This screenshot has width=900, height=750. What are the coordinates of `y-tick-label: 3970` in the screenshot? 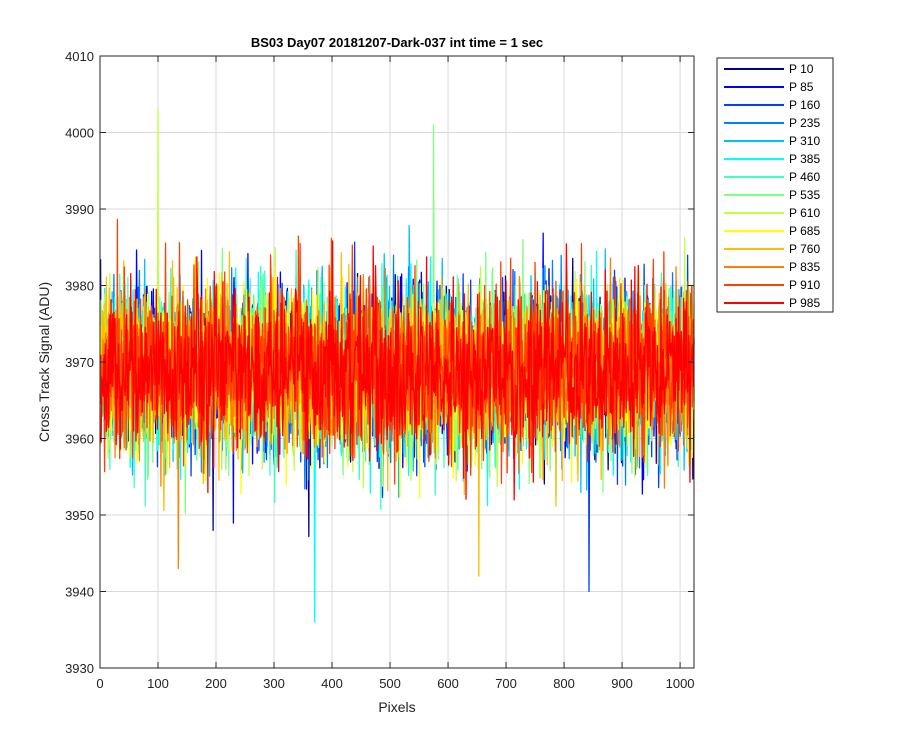 It's located at (79, 362).